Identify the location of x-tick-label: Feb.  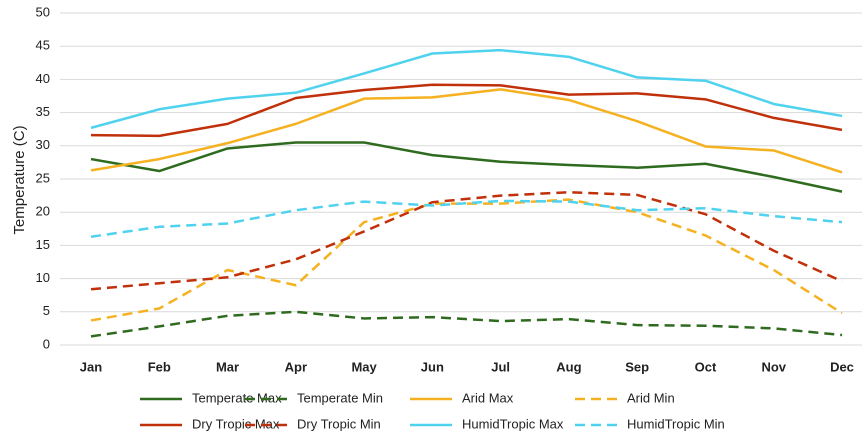
(159, 366).